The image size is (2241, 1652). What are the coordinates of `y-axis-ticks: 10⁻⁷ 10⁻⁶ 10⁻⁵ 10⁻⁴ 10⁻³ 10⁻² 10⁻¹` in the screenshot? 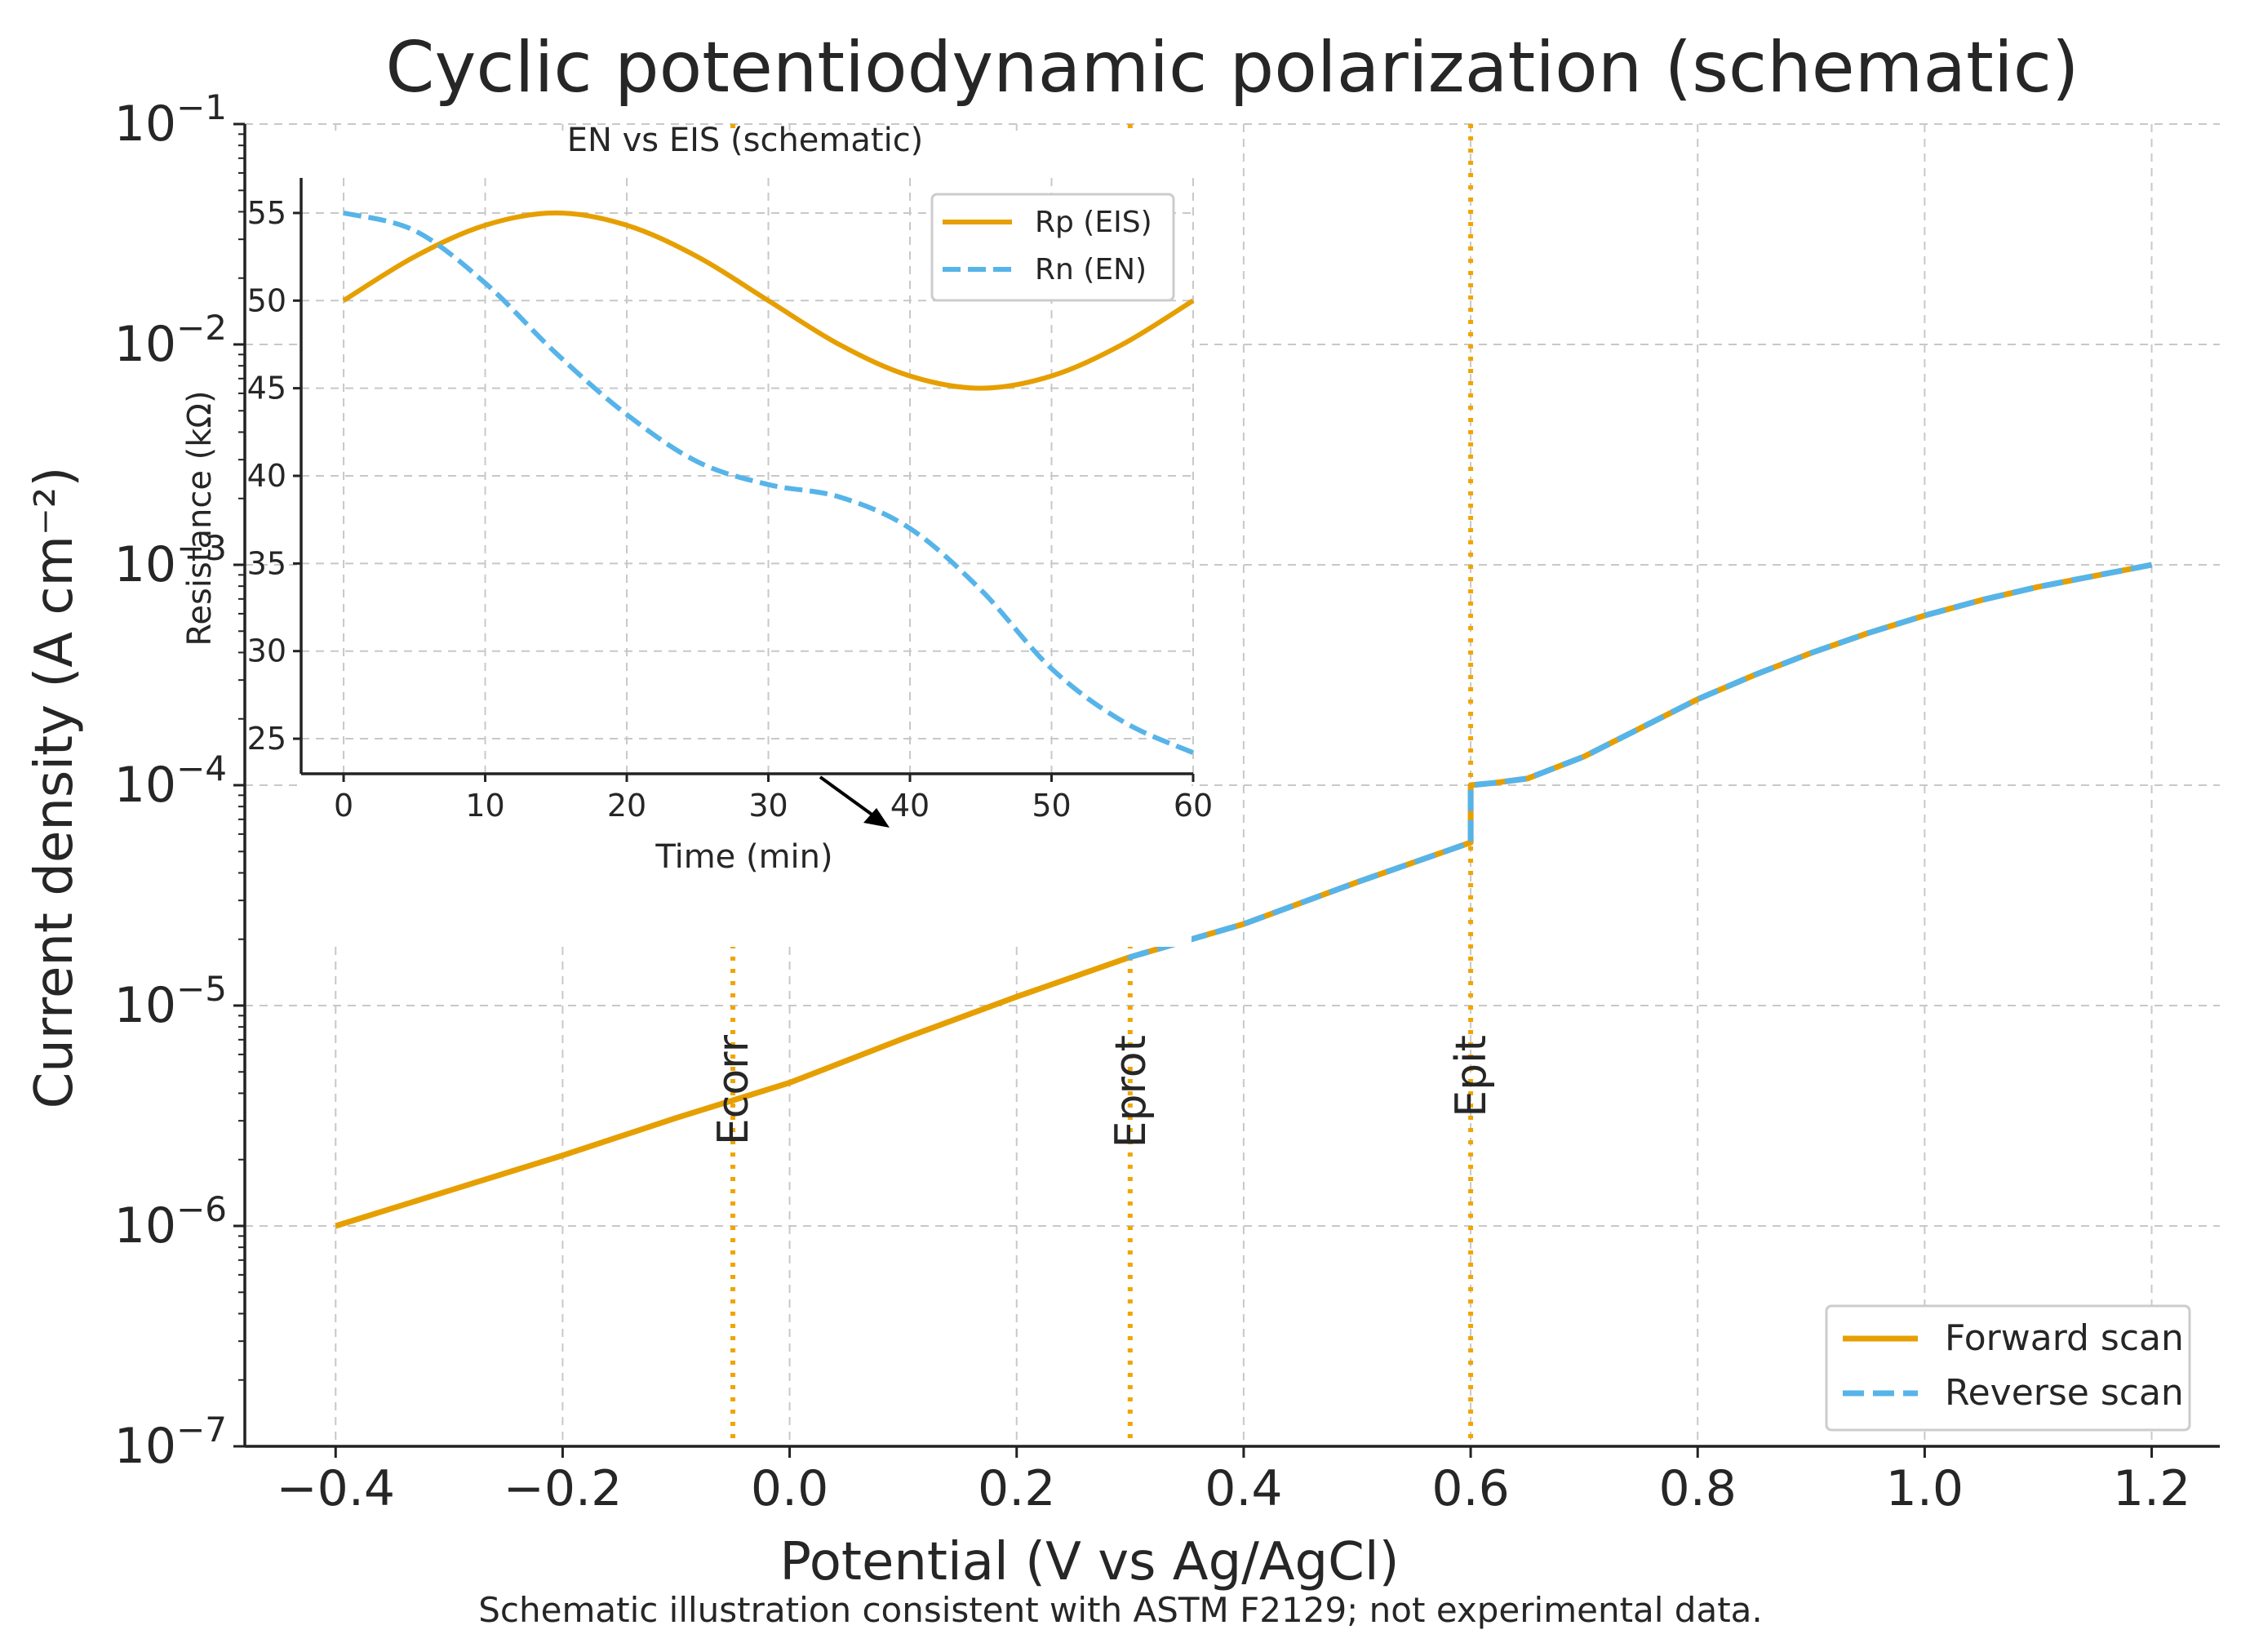 It's located at (179, 781).